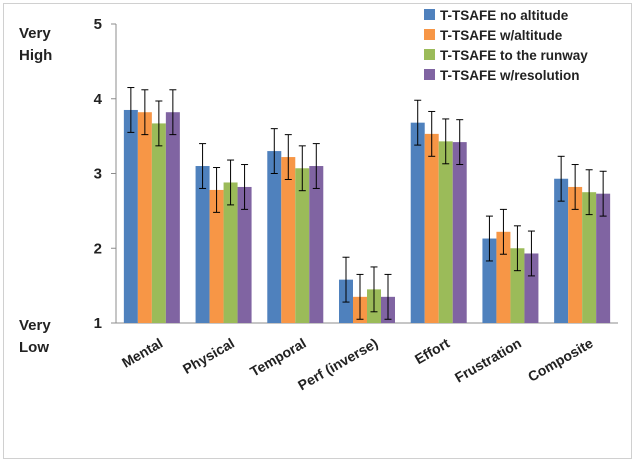 This screenshot has height=464, width=637. What do you see at coordinates (35, 325) in the screenshot?
I see `y-low-label: Very` at bounding box center [35, 325].